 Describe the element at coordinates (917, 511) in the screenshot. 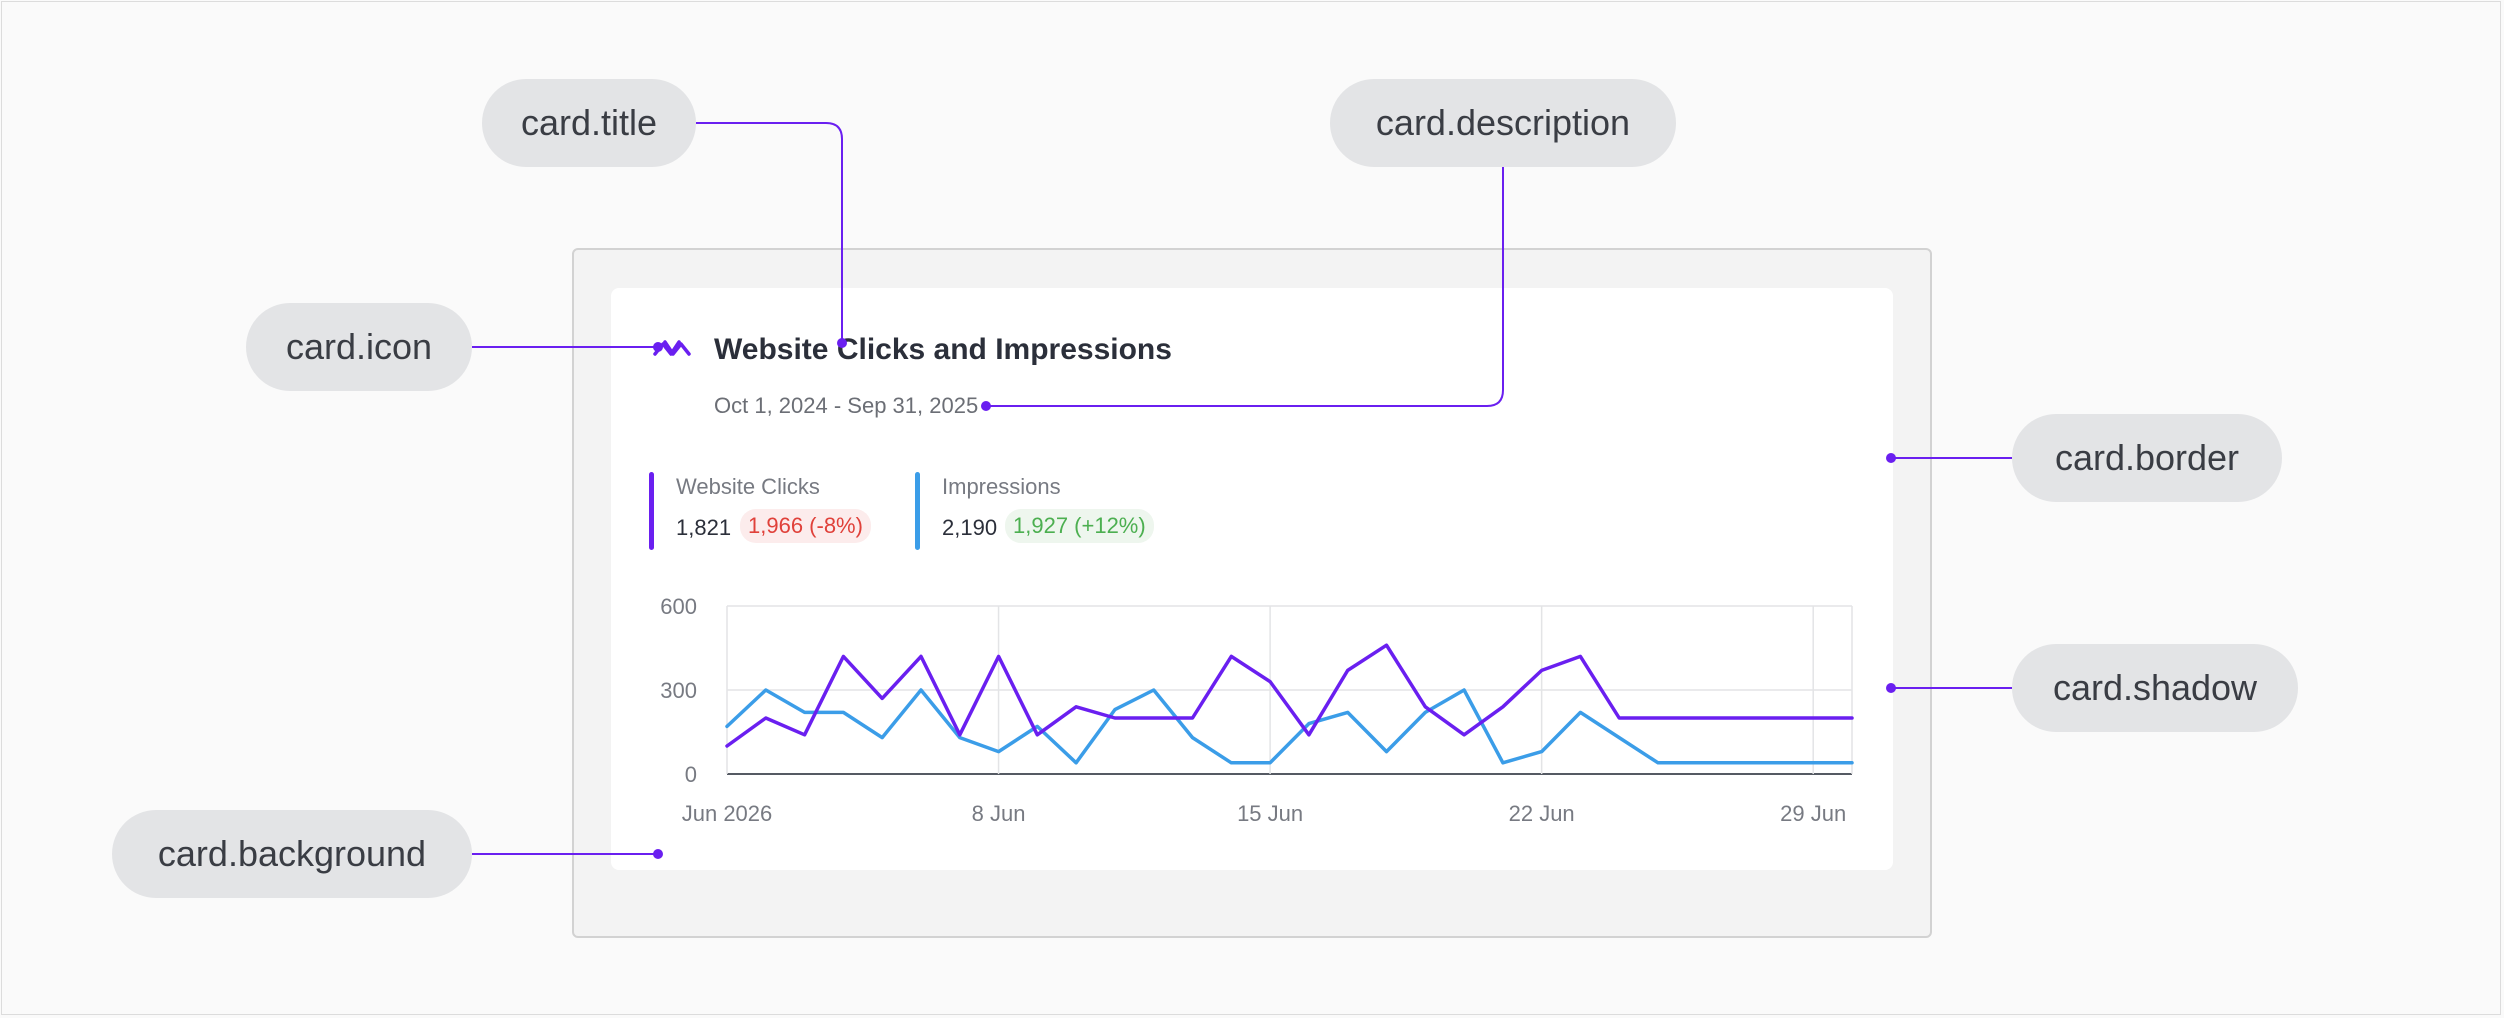

I see `legend-impressions-color-bar` at that location.